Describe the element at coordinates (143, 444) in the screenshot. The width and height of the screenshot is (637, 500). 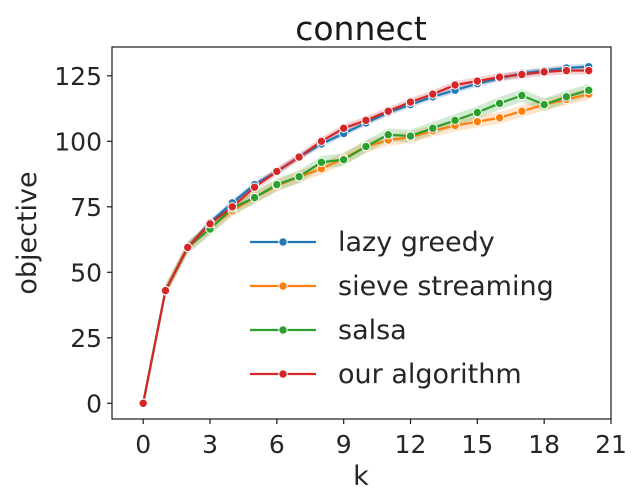
I see `x-tick-label: 0` at that location.